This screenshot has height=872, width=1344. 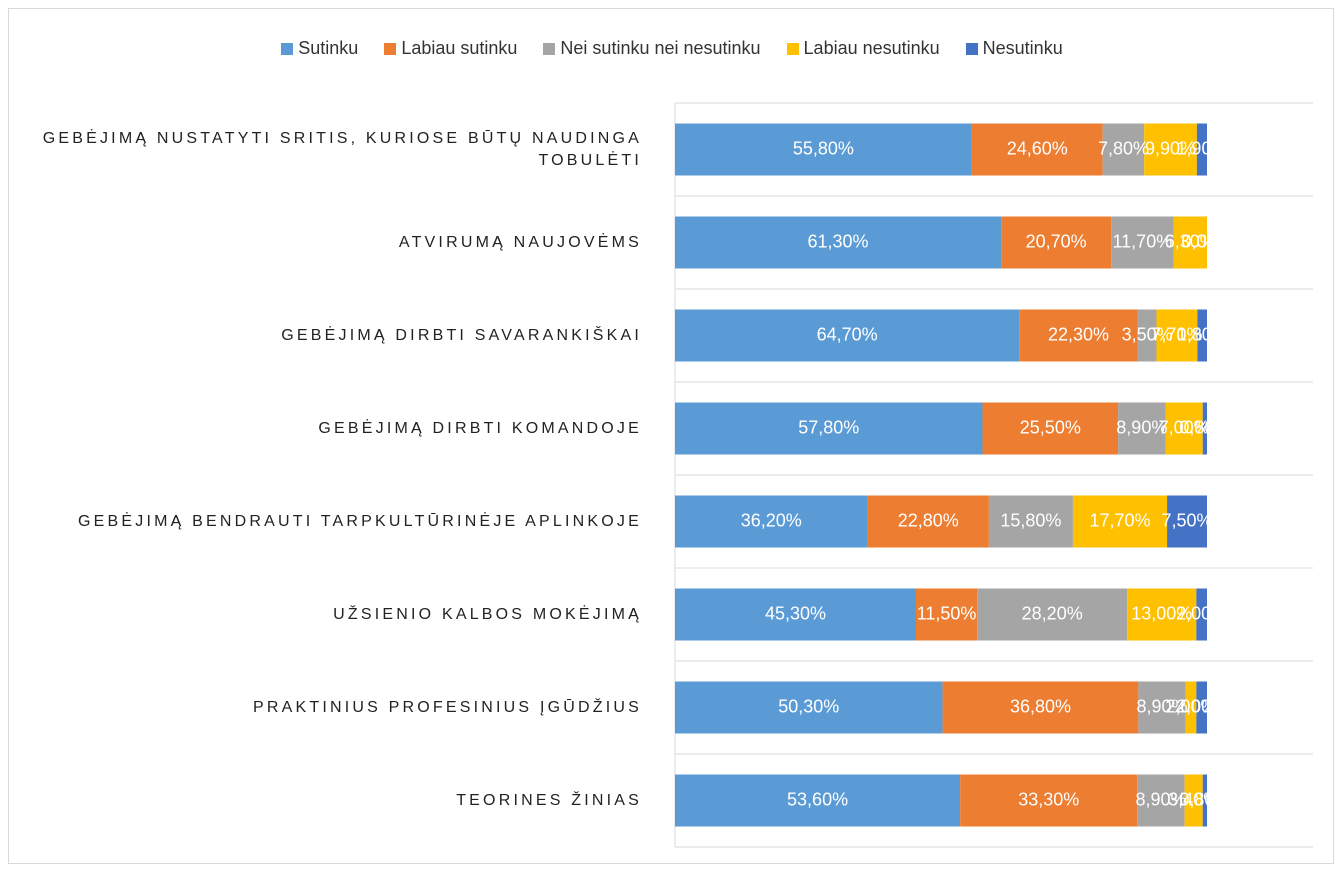 I want to click on value-label: 6,30%, so click(x=1190, y=241).